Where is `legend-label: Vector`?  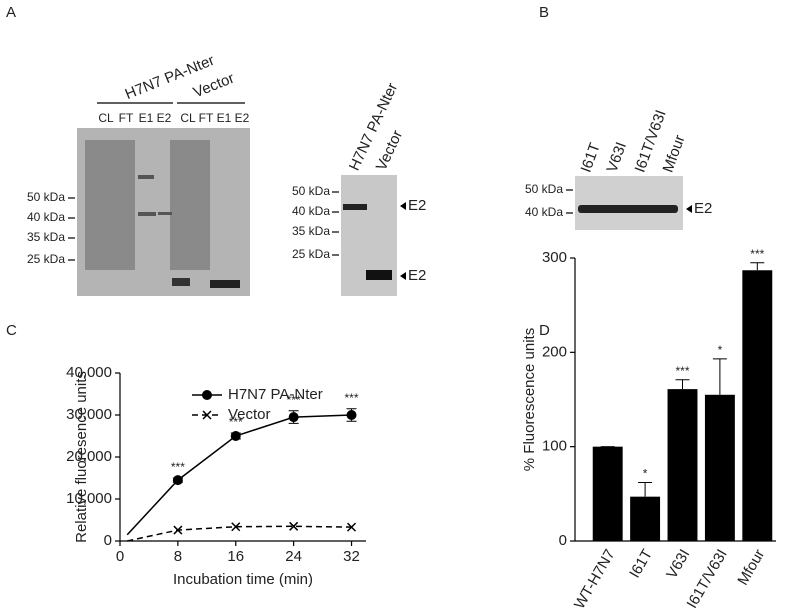 legend-label: Vector is located at coordinates (249, 414).